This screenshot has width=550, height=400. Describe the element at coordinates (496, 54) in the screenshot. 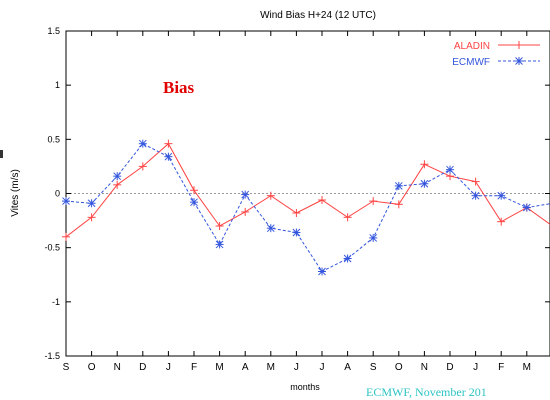

I see `legend: ALADIN ECMWF` at that location.